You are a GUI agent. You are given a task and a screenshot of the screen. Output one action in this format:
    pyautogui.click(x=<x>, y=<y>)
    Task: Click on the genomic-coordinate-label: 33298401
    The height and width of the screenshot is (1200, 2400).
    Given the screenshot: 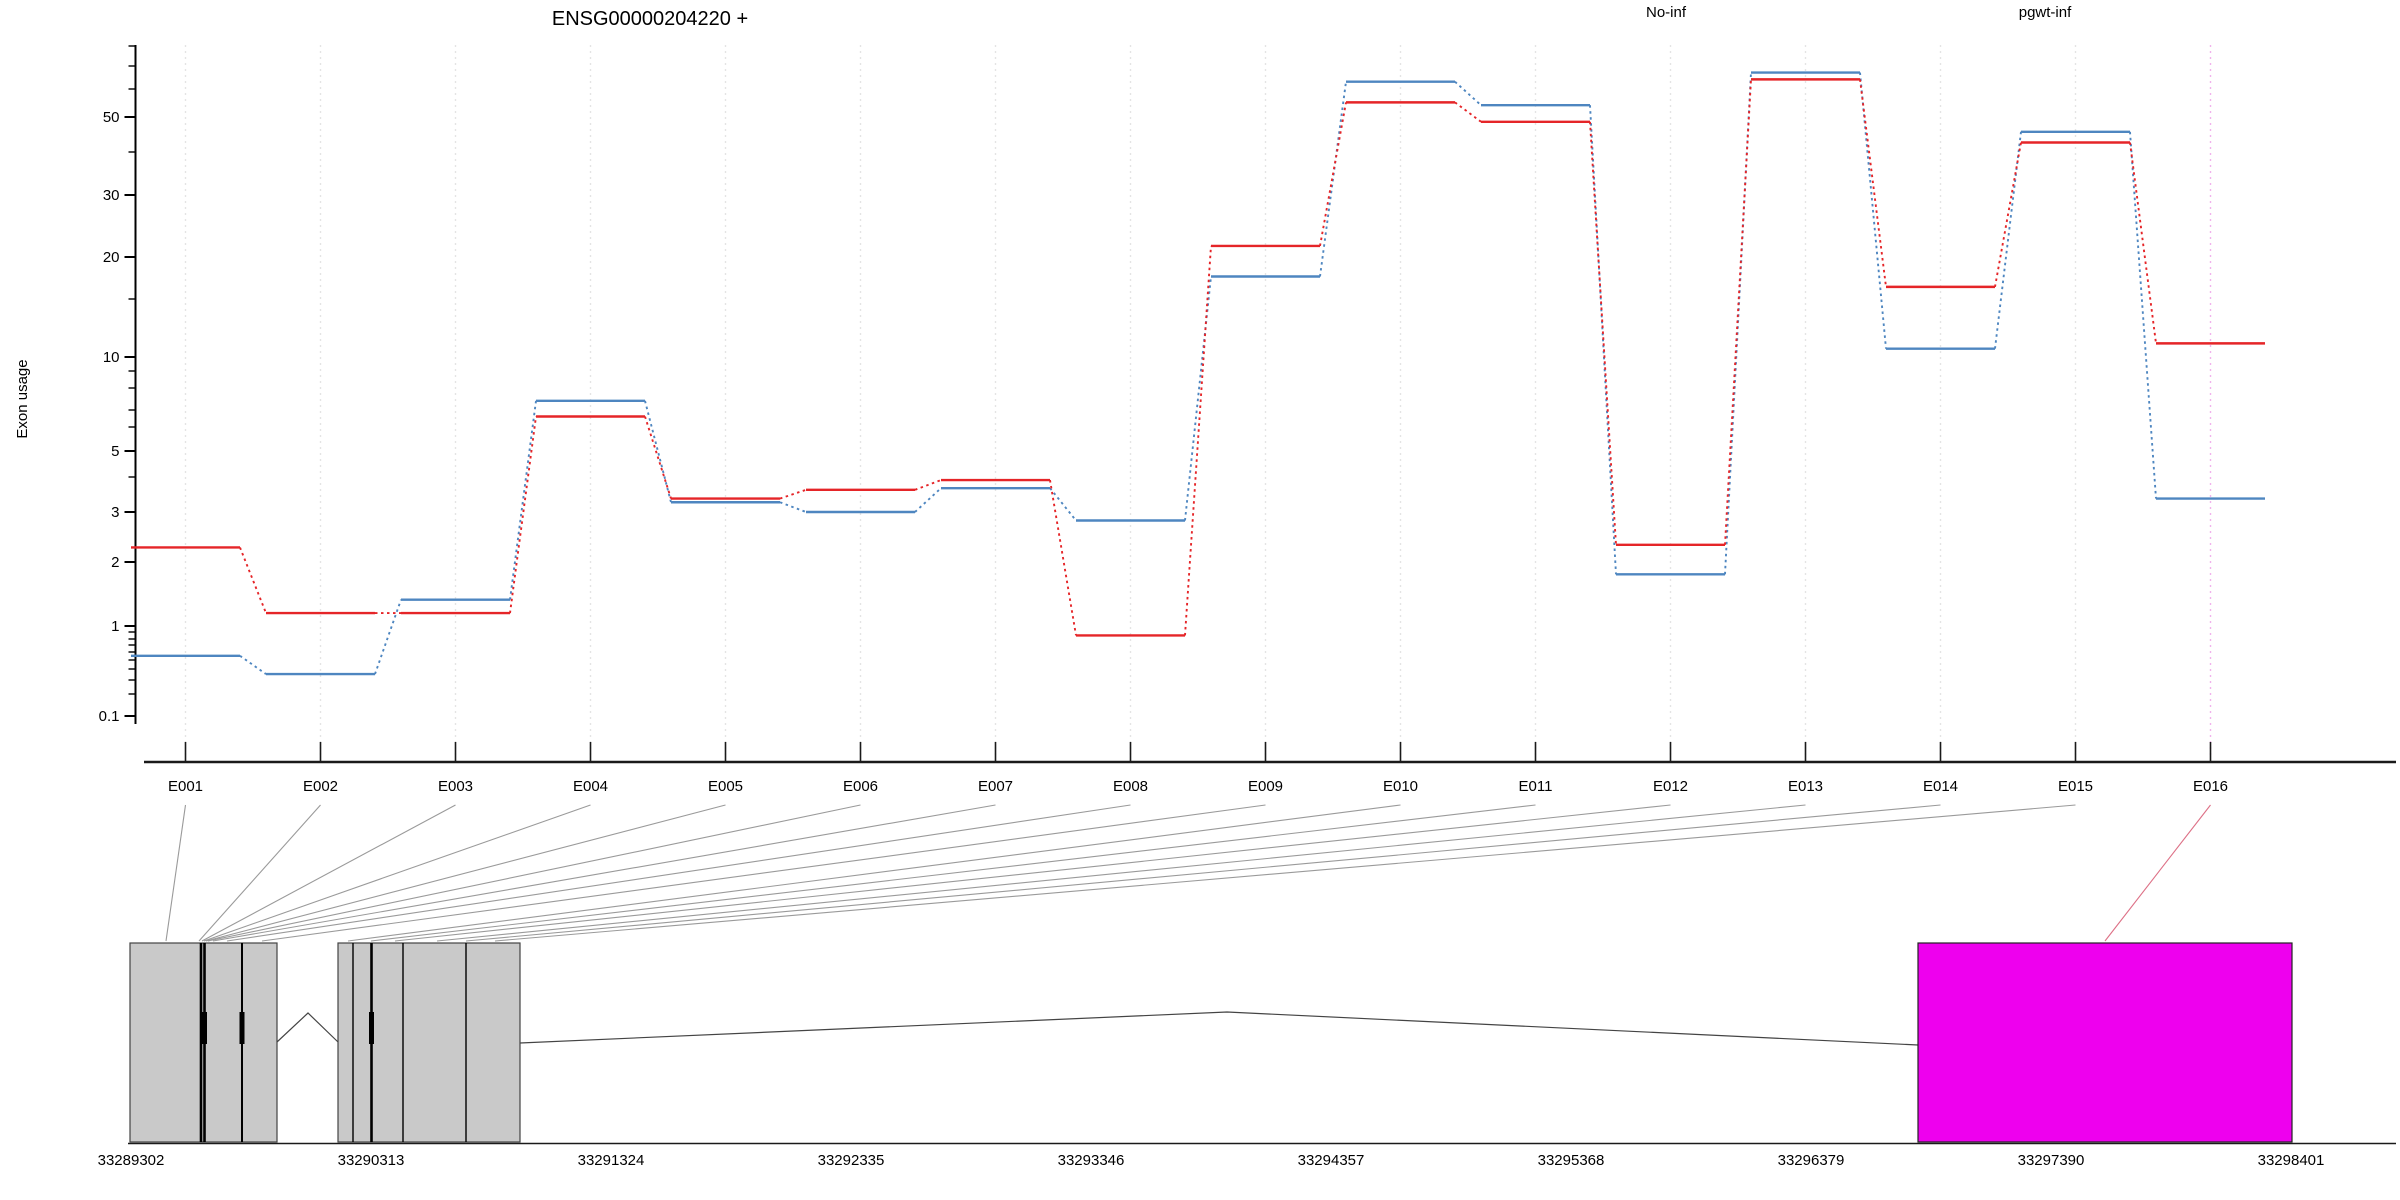 What is the action you would take?
    pyautogui.click(x=2291, y=1160)
    